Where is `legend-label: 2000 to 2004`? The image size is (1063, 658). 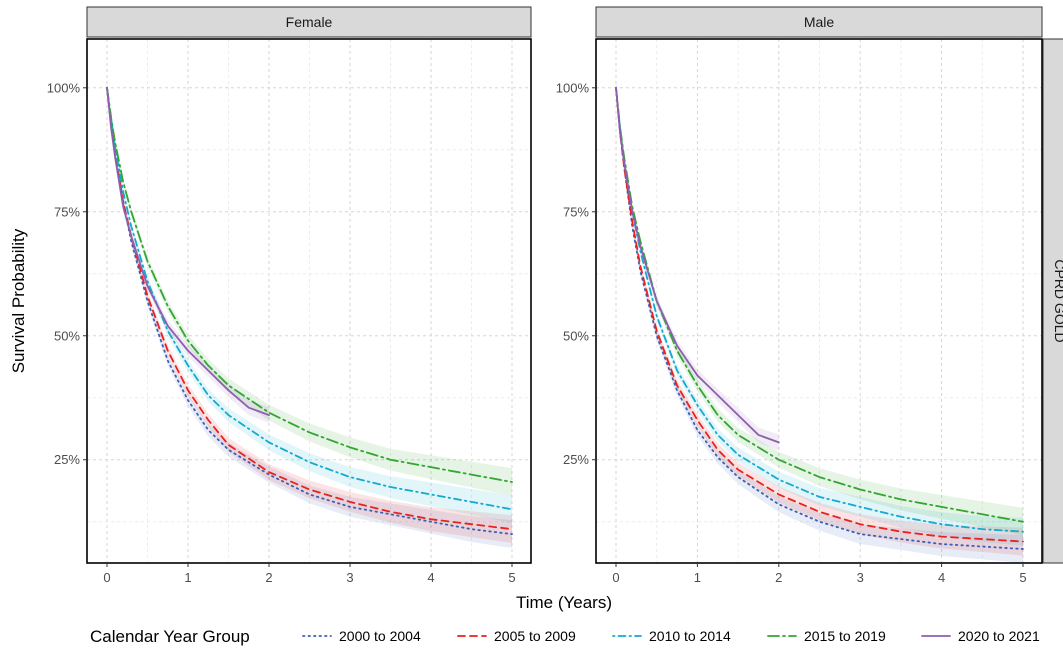
legend-label: 2000 to 2004 is located at coordinates (380, 636).